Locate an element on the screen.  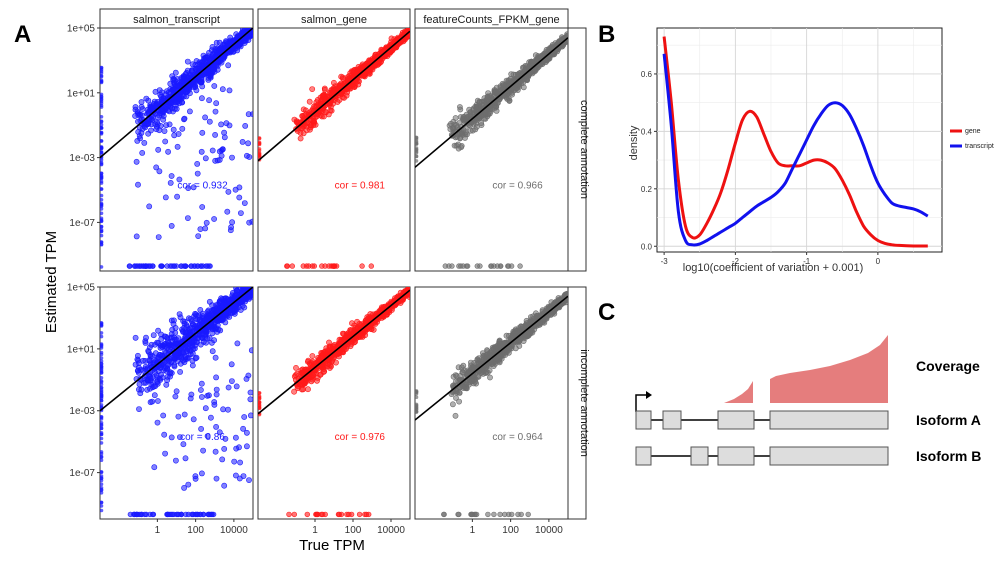
x-tick-label: 1 is located at coordinates (315, 530).